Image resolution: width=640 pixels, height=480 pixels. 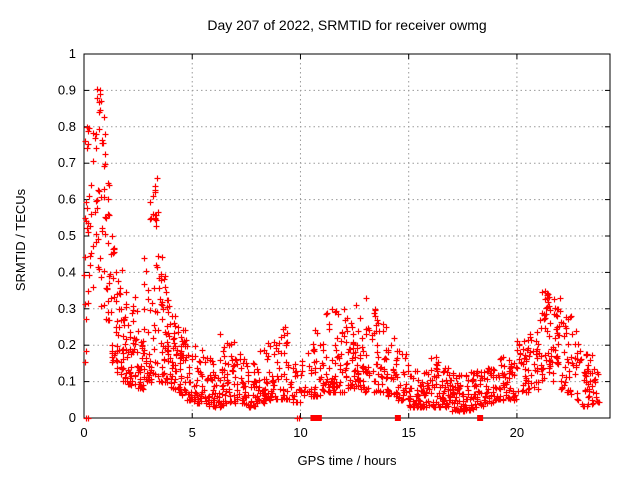 I want to click on y-tick-label: 0.7, so click(x=67, y=162).